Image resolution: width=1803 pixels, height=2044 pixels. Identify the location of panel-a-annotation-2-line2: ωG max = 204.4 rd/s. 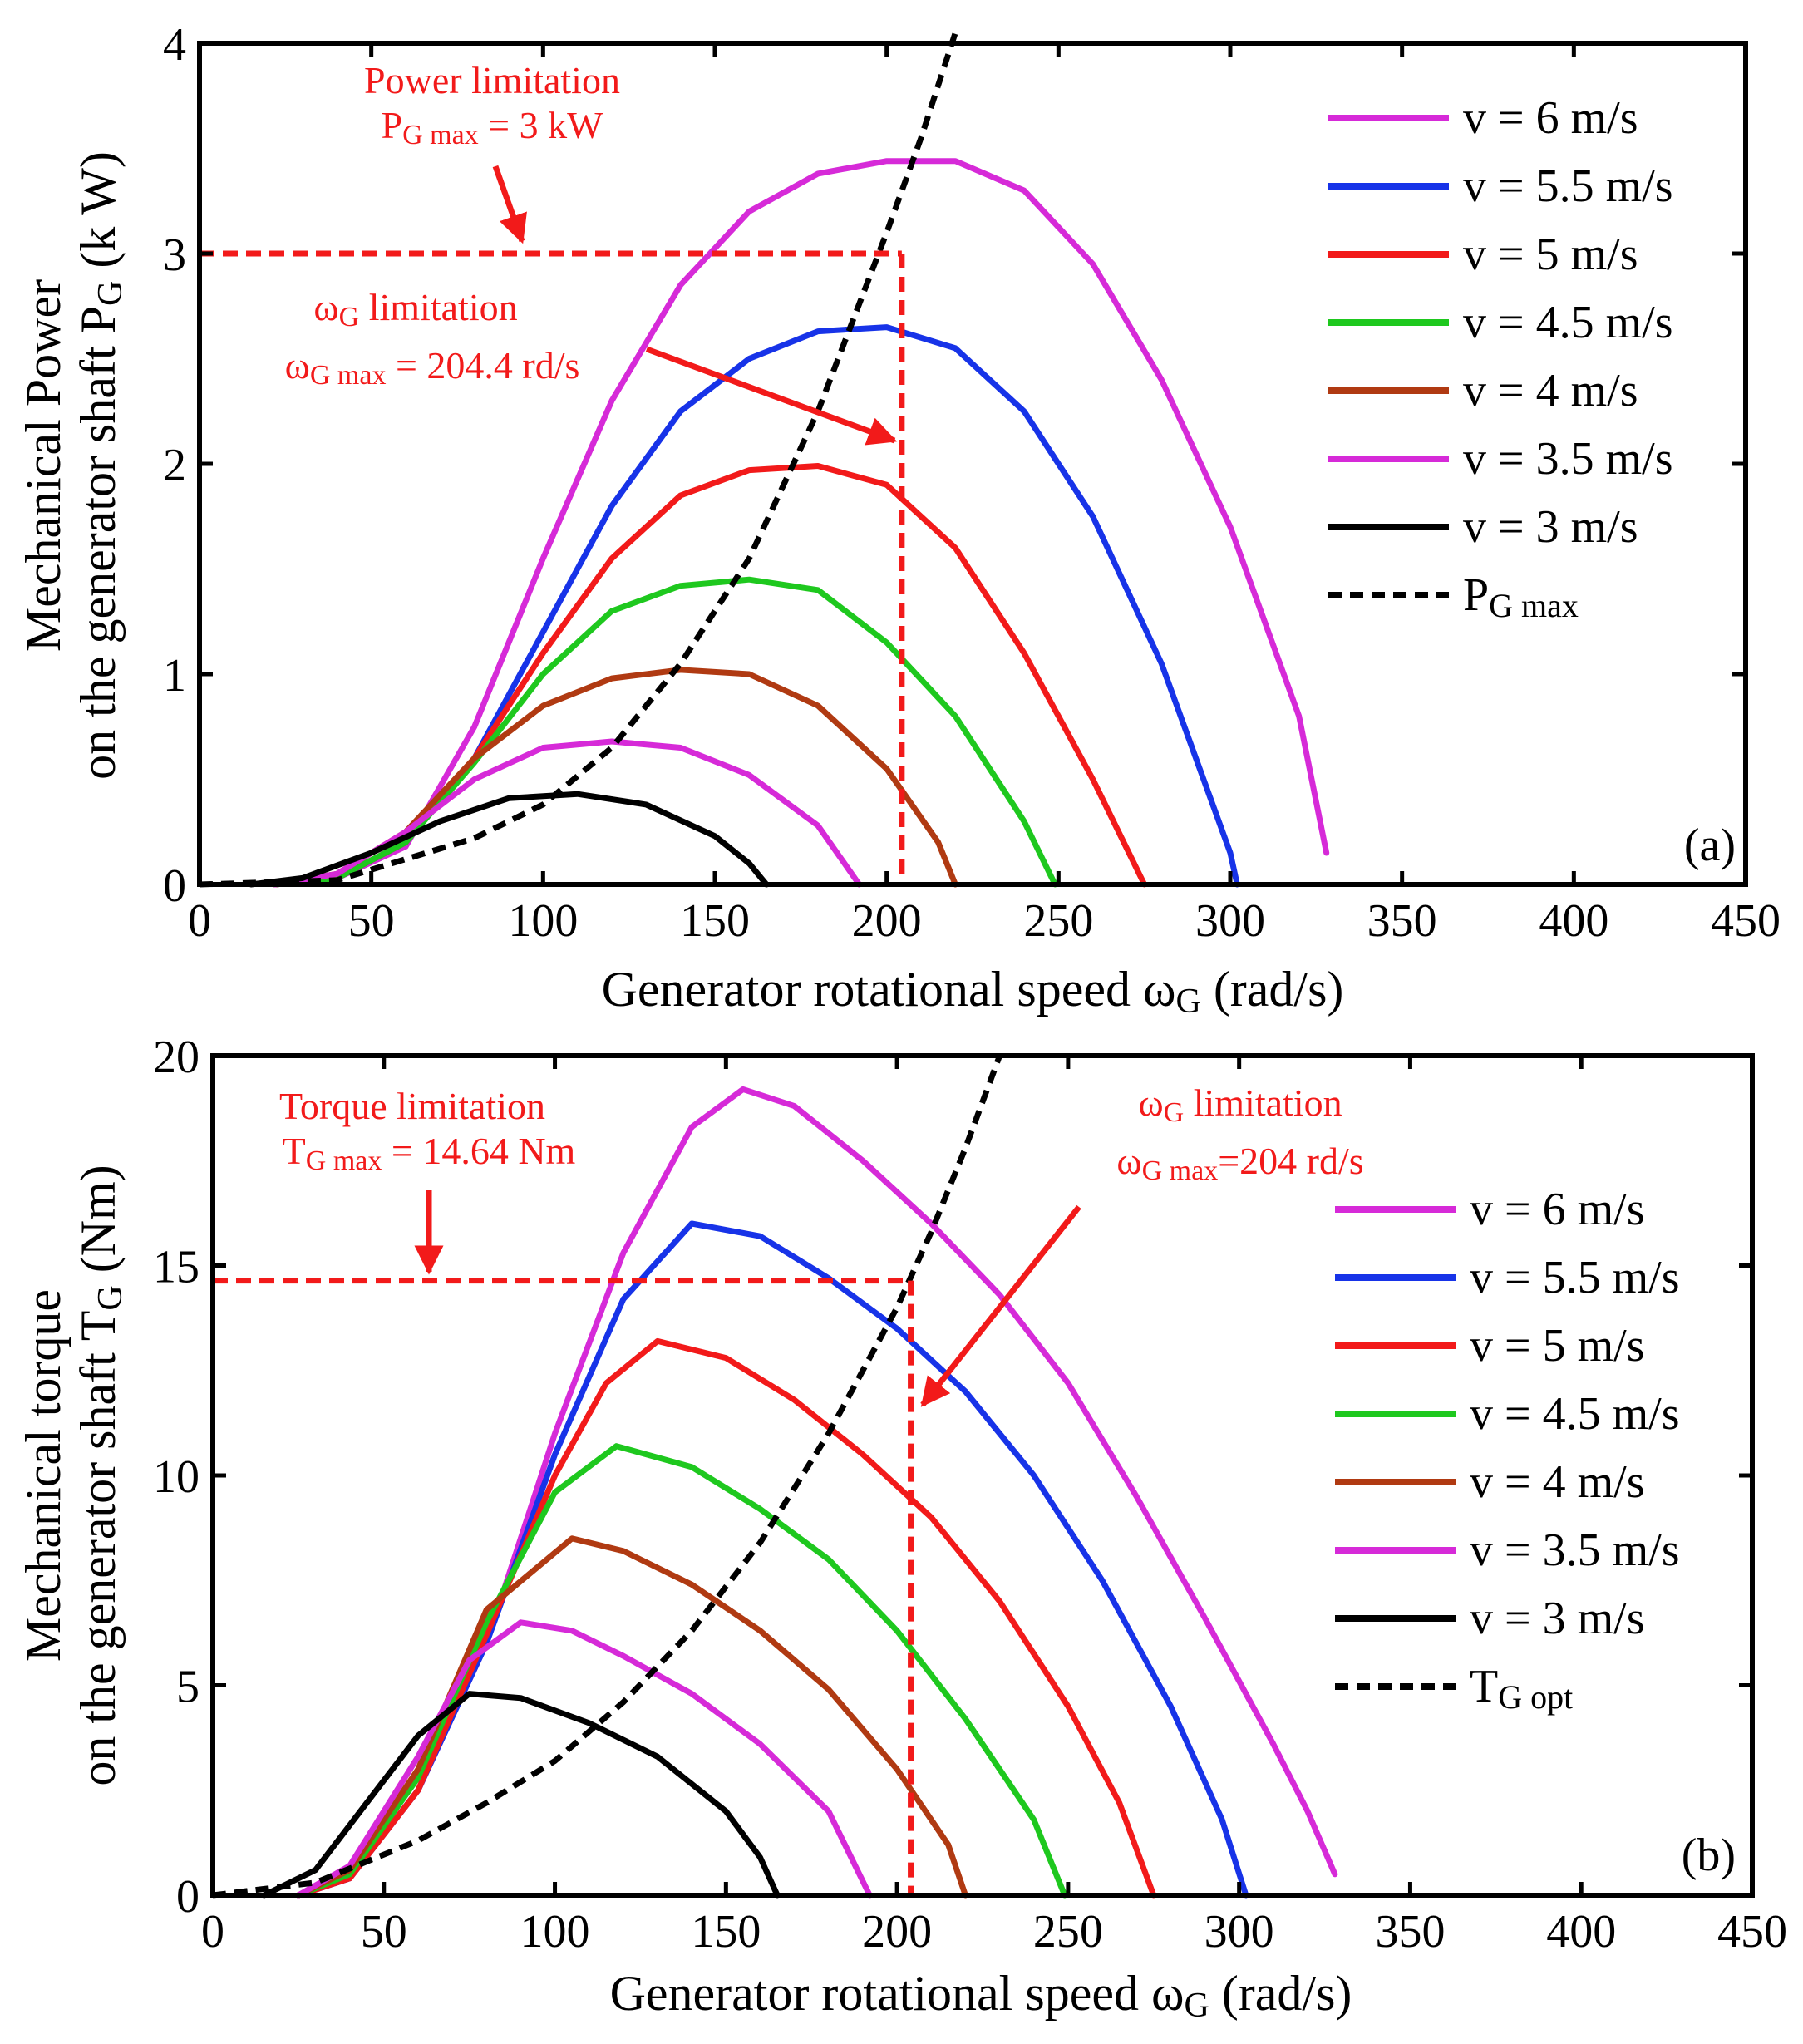
(433, 367).